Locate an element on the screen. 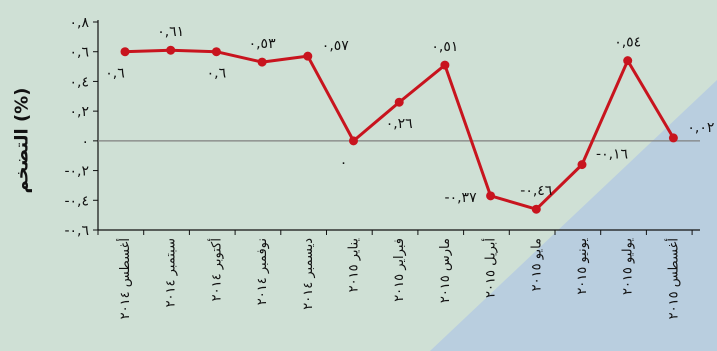 The height and width of the screenshot is (351, 717). x-tick-label: مايو ٢٠١٥ is located at coordinates (536, 264).